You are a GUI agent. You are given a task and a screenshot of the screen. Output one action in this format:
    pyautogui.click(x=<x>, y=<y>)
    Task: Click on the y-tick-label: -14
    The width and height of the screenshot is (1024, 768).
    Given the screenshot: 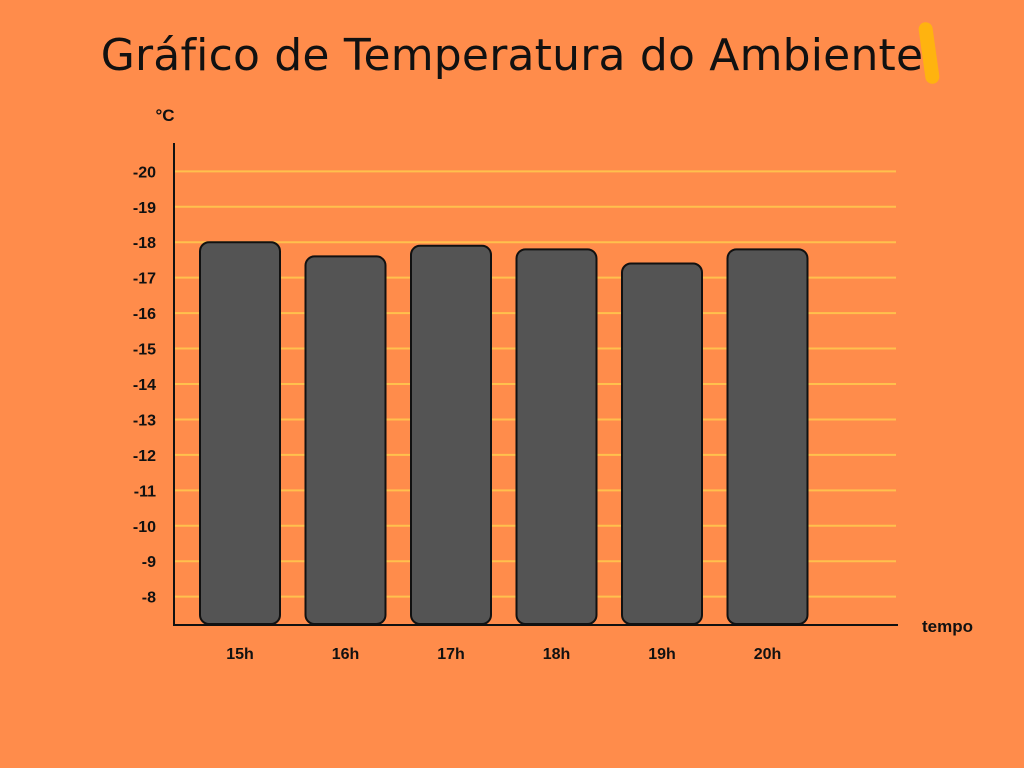 What is the action you would take?
    pyautogui.click(x=144, y=385)
    